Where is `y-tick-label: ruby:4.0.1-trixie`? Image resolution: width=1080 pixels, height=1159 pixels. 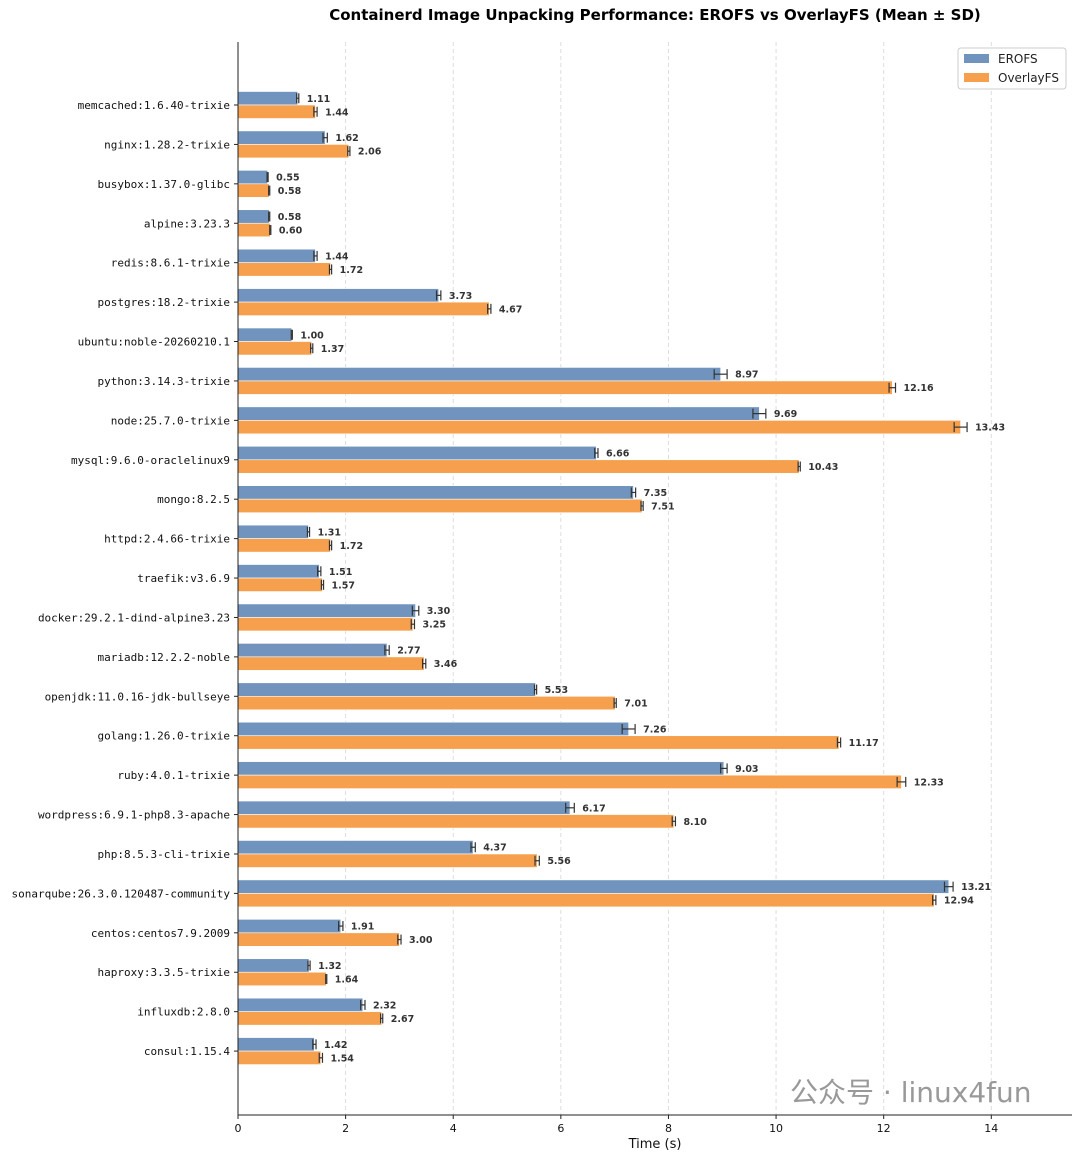
y-tick-label: ruby:4.0.1-trixie is located at coordinates (173, 775).